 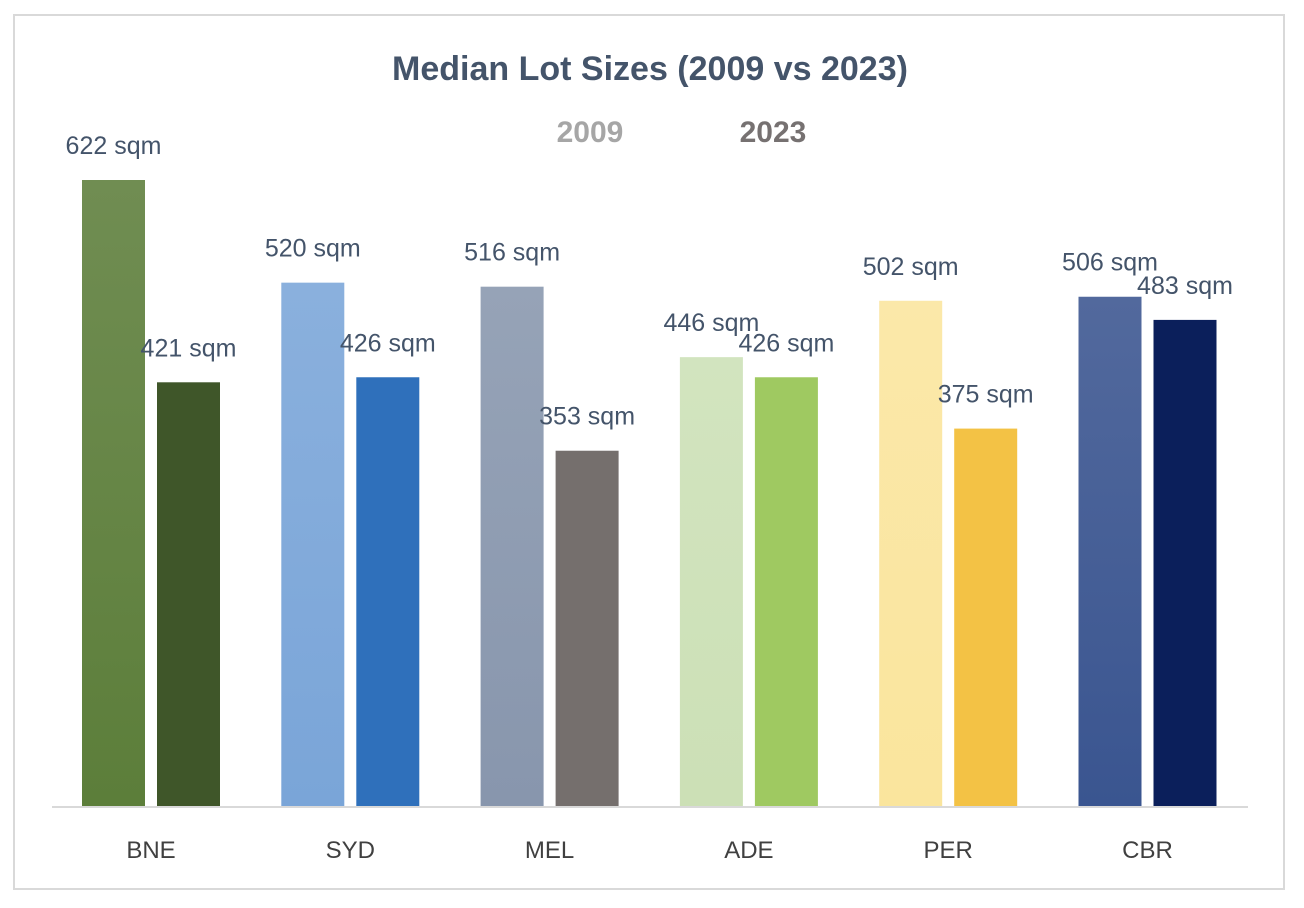 What do you see at coordinates (773, 132) in the screenshot?
I see `legend-item-2023: 2023` at bounding box center [773, 132].